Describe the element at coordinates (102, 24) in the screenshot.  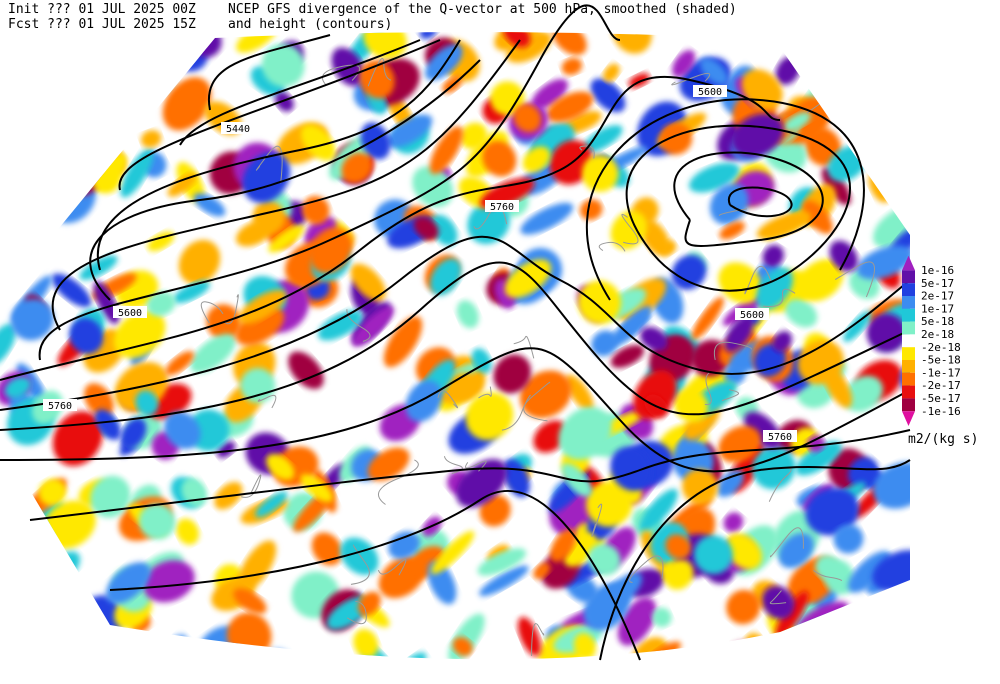
I see `fcst-text: Fcst ??? 01 JUL 2025 15Z` at that location.